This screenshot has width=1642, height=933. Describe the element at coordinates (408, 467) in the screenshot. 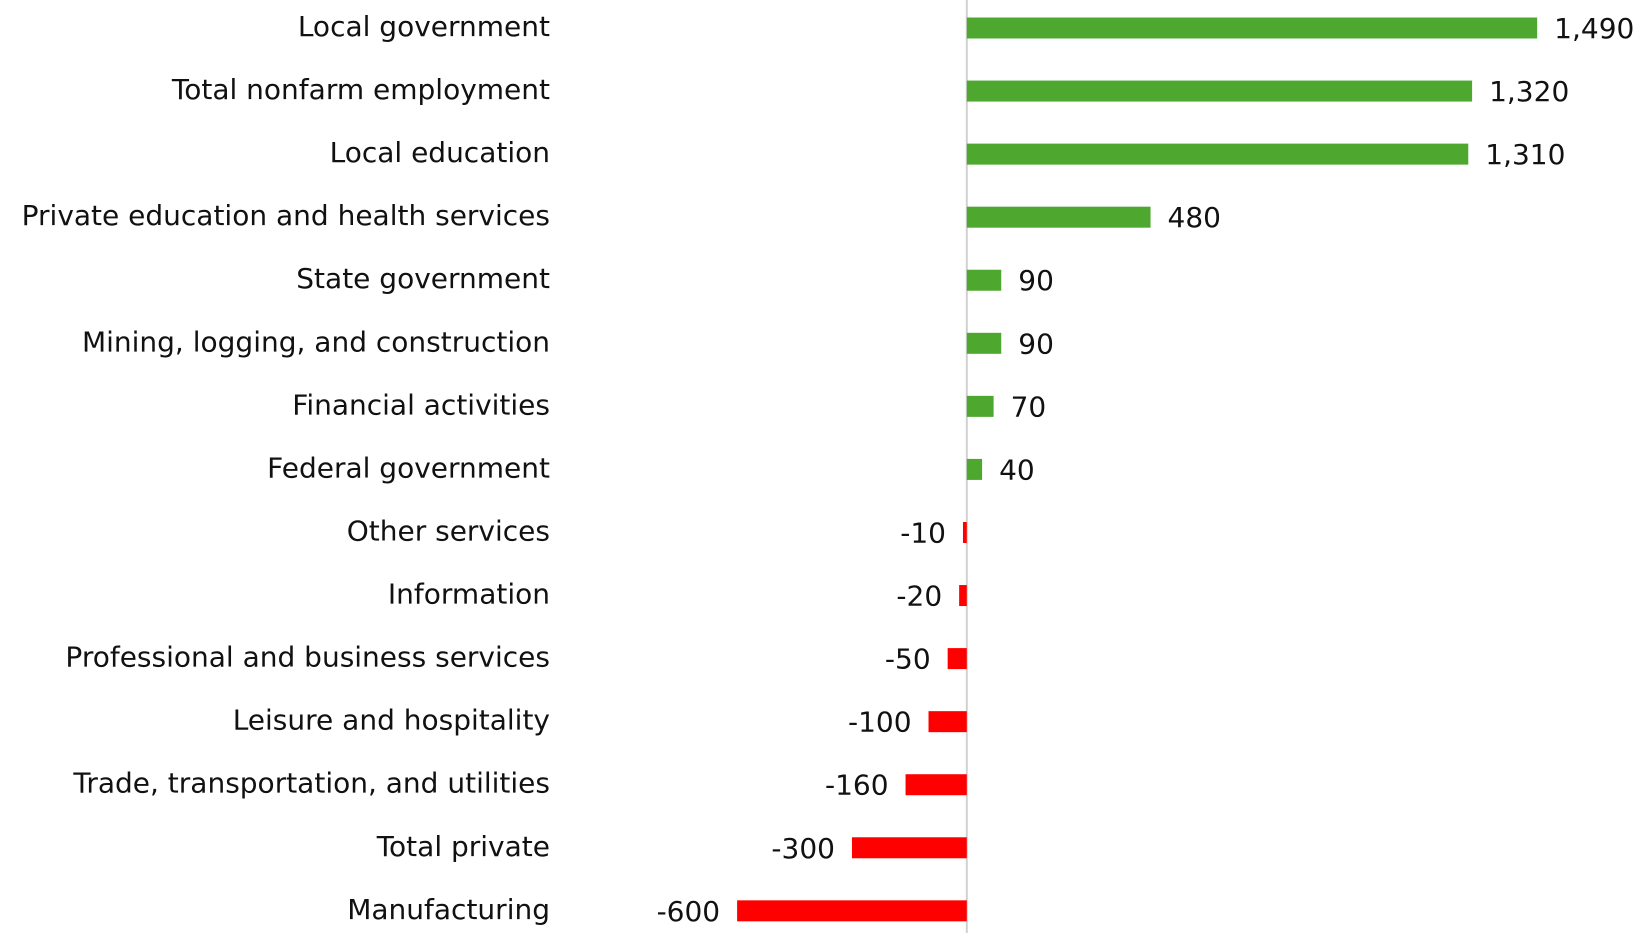

I see `category-label: Federal government` at that location.